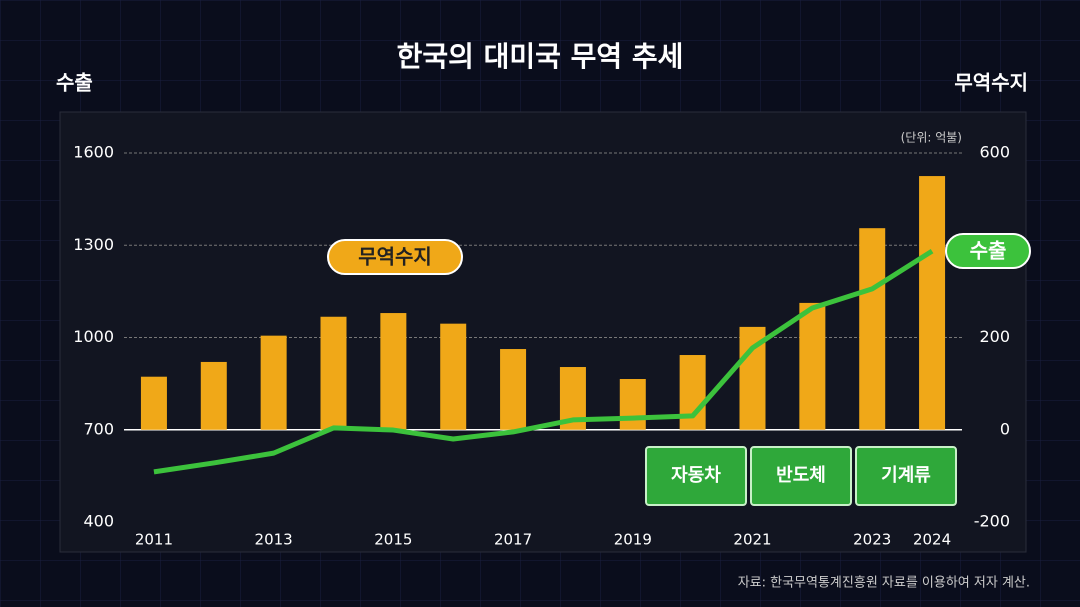  Describe the element at coordinates (884, 583) in the screenshot. I see `source: 자료: 한국무역통계진흥원 자료를 이용하여 저자 계산.` at that location.